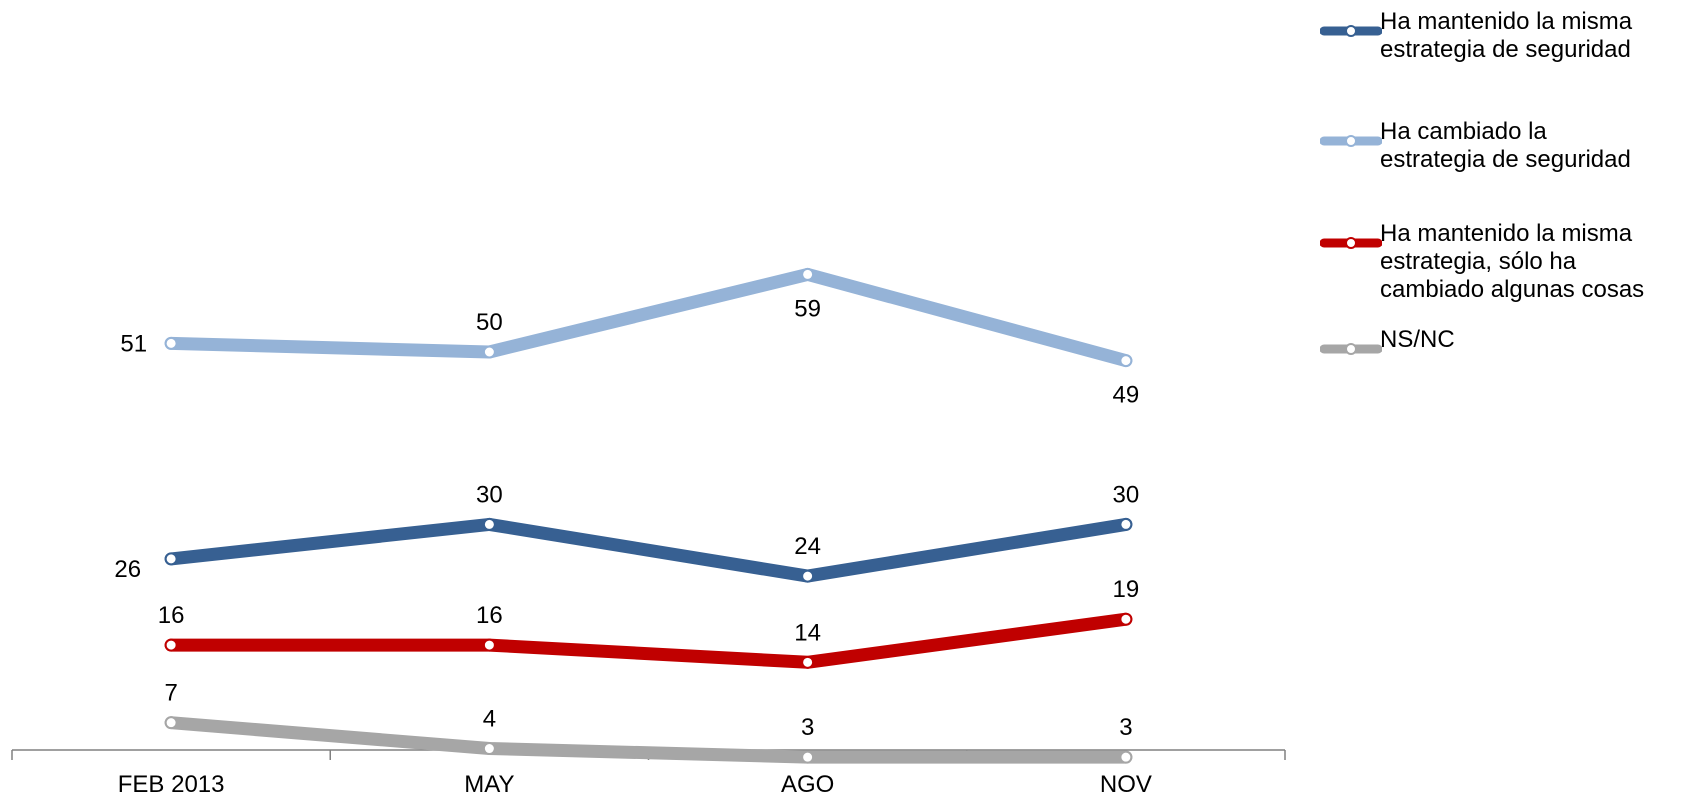 This screenshot has width=1692, height=797. What do you see at coordinates (489, 784) in the screenshot?
I see `x-tick-label: MAY` at bounding box center [489, 784].